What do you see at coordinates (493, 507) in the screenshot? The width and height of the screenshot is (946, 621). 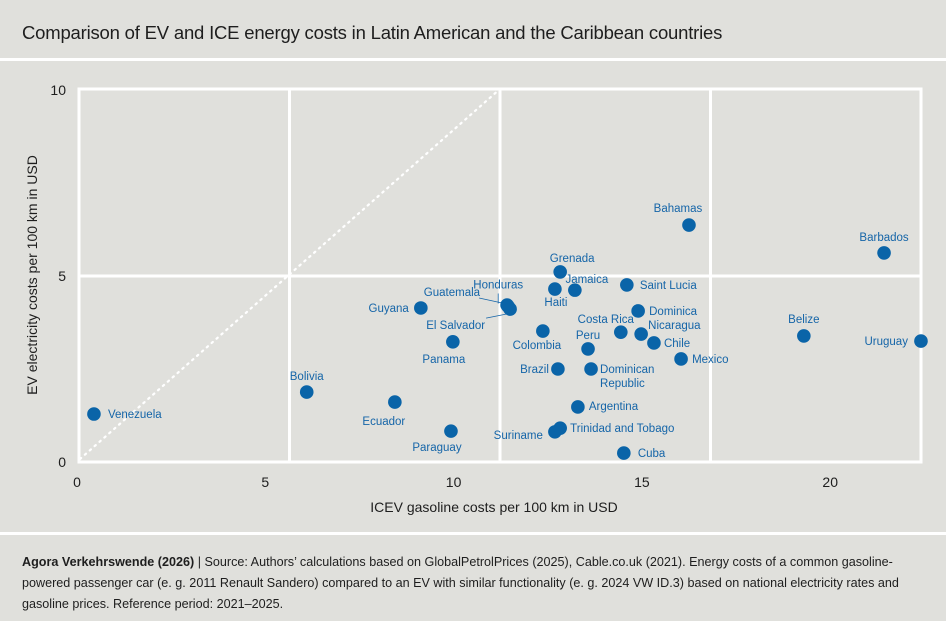 I see `x-axis-label: ICEV gasoline costs per 100 km in USD` at bounding box center [493, 507].